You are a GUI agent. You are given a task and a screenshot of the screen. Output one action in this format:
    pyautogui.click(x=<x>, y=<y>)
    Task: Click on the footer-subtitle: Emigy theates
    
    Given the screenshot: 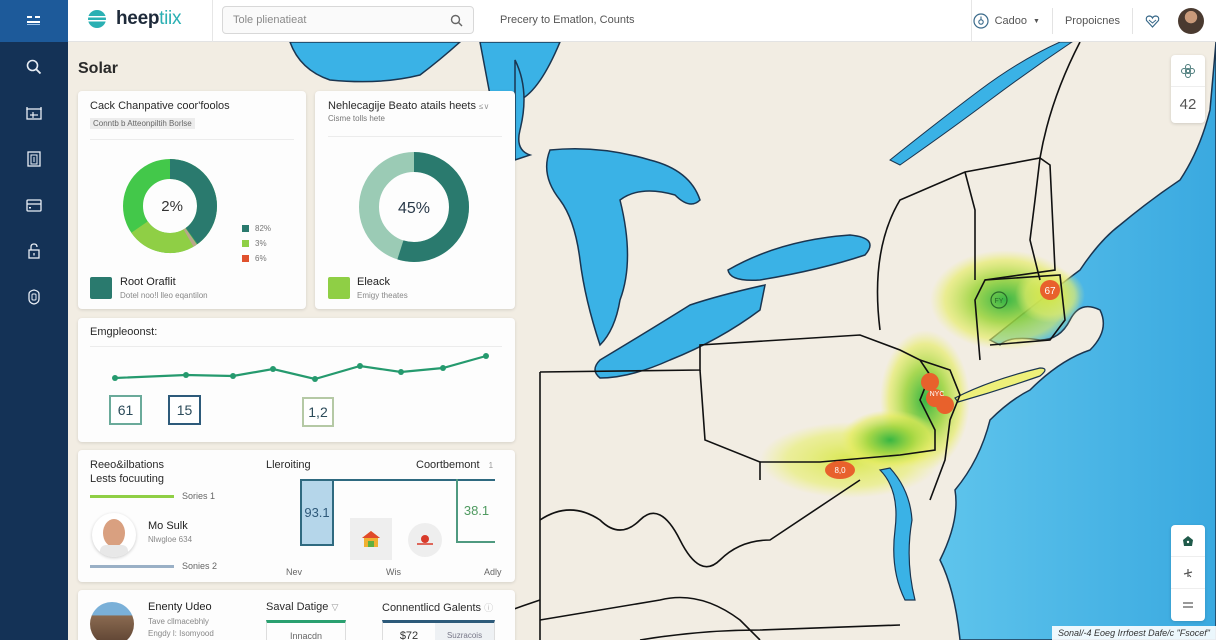 What is the action you would take?
    pyautogui.click(x=382, y=295)
    